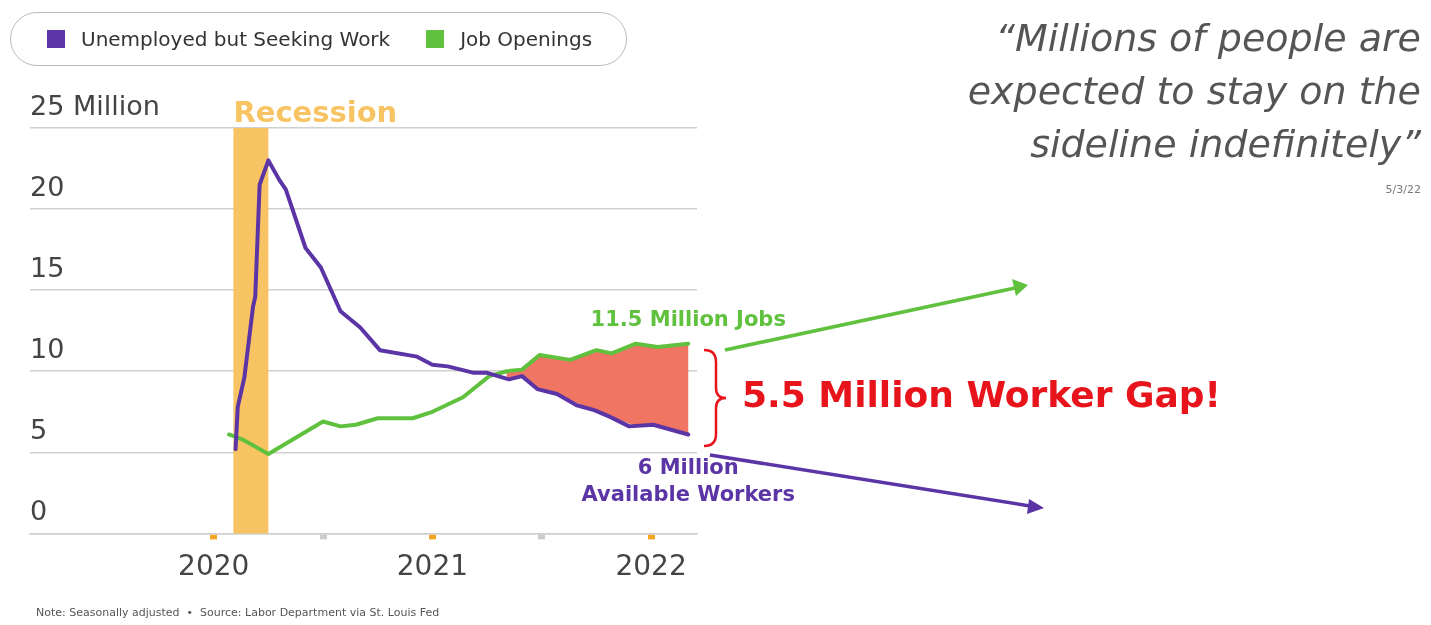 This screenshot has width=1431, height=625. What do you see at coordinates (47, 268) in the screenshot?
I see `y-tick-label: 15` at bounding box center [47, 268].